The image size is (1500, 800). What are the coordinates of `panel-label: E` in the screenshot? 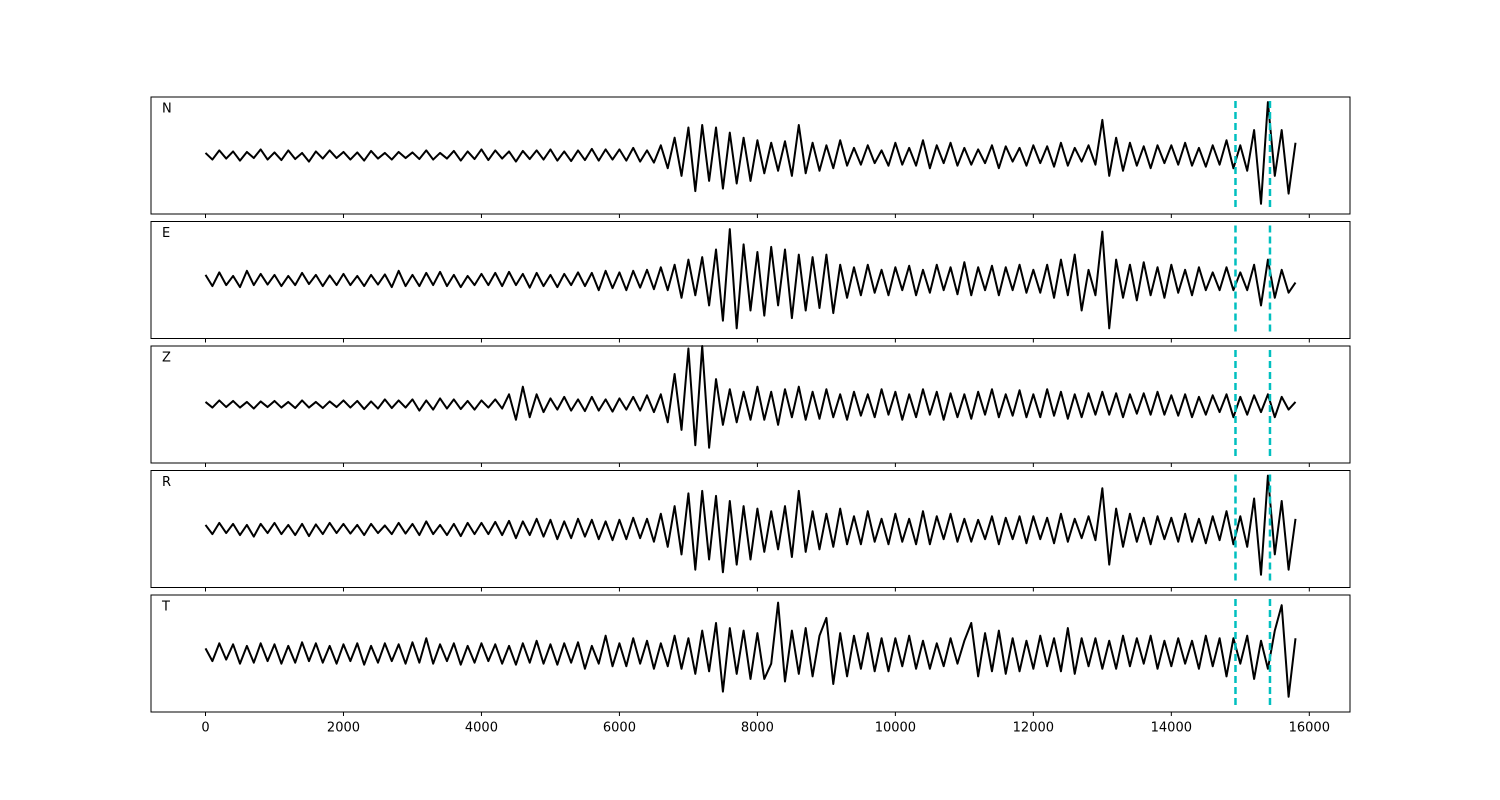 It's located at (166, 233).